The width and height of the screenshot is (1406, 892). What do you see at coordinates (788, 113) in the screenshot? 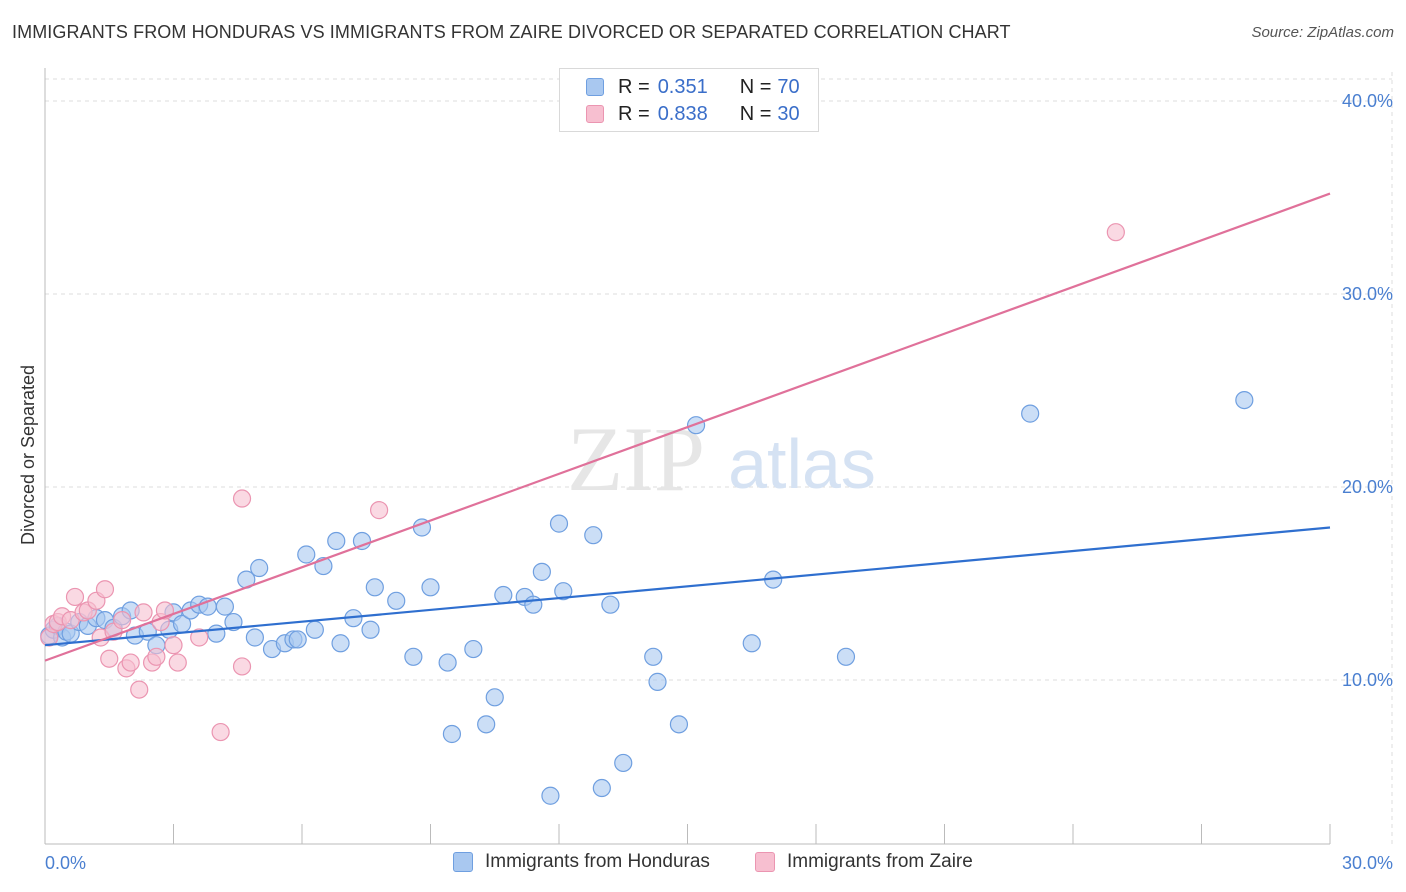
I see `legend-n-value: 30` at bounding box center [788, 113].